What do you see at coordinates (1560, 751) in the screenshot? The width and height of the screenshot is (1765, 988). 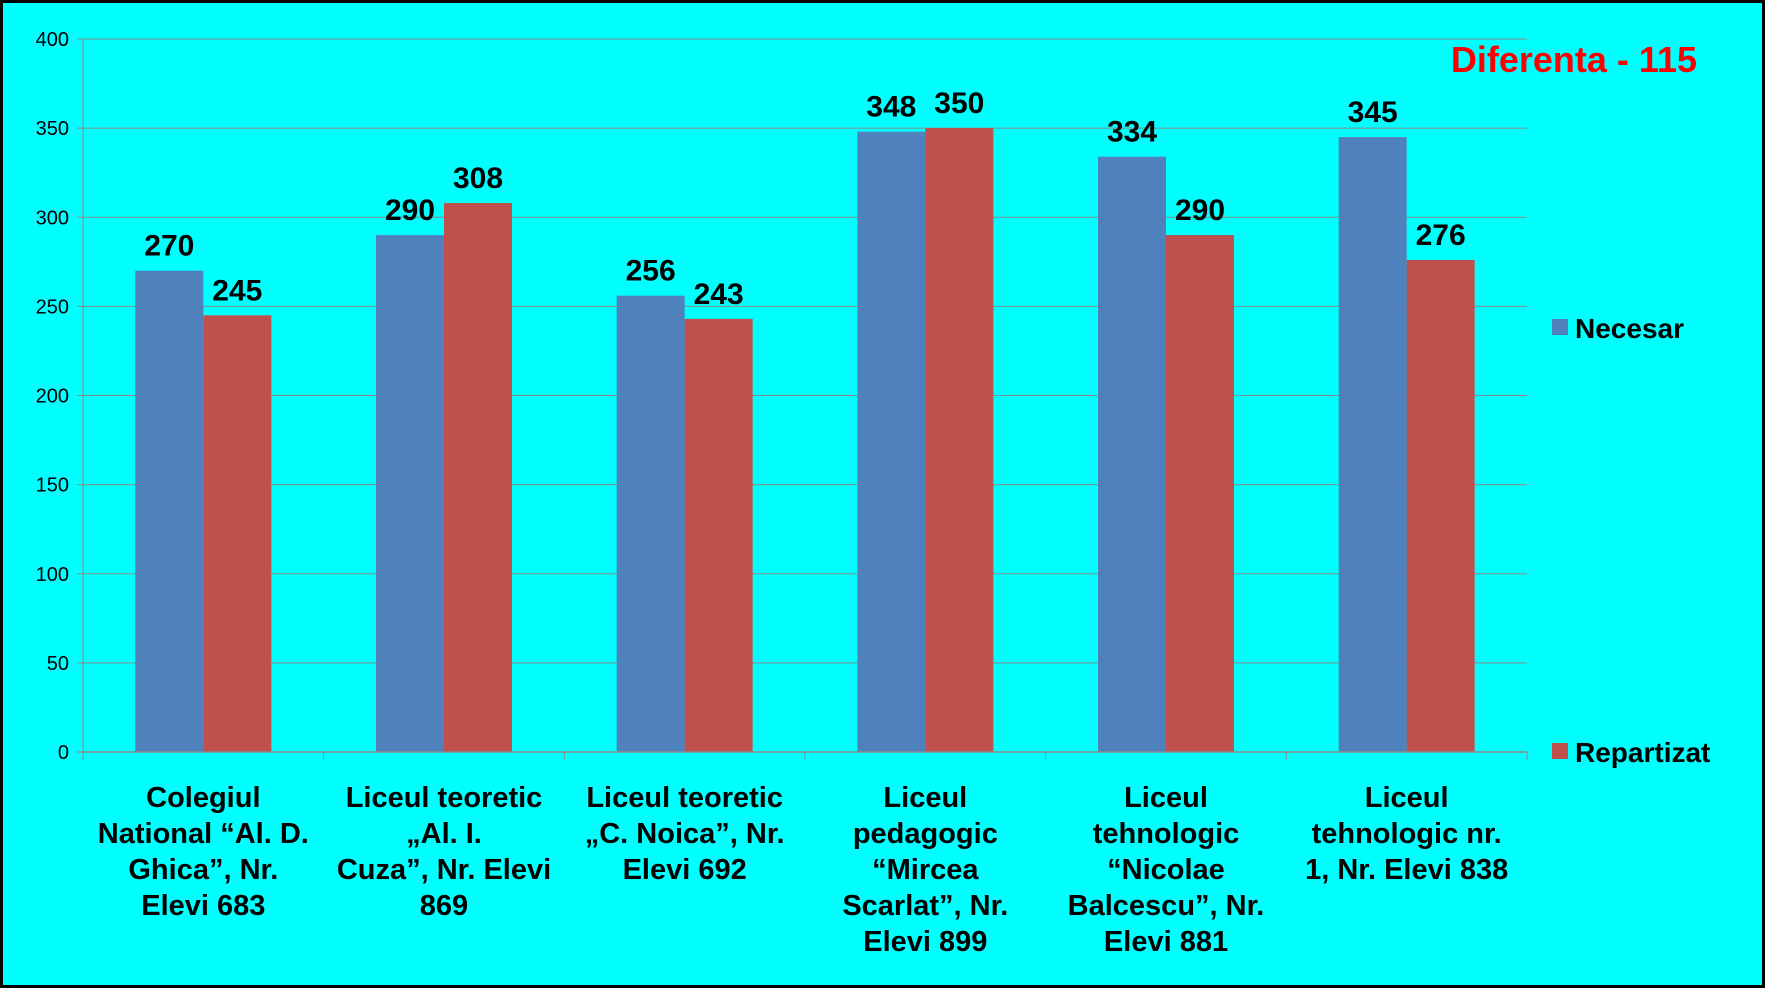 I see `legend-swatch-repartizat` at bounding box center [1560, 751].